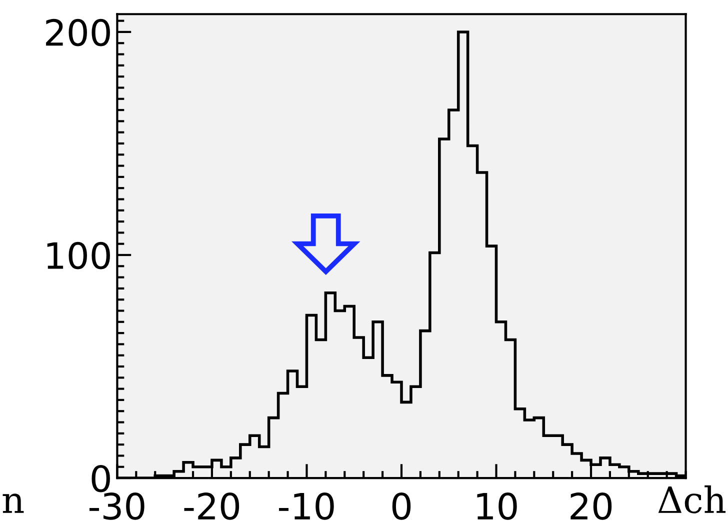  What do you see at coordinates (692, 499) in the screenshot?
I see `x-axis-title: Δch` at bounding box center [692, 499].